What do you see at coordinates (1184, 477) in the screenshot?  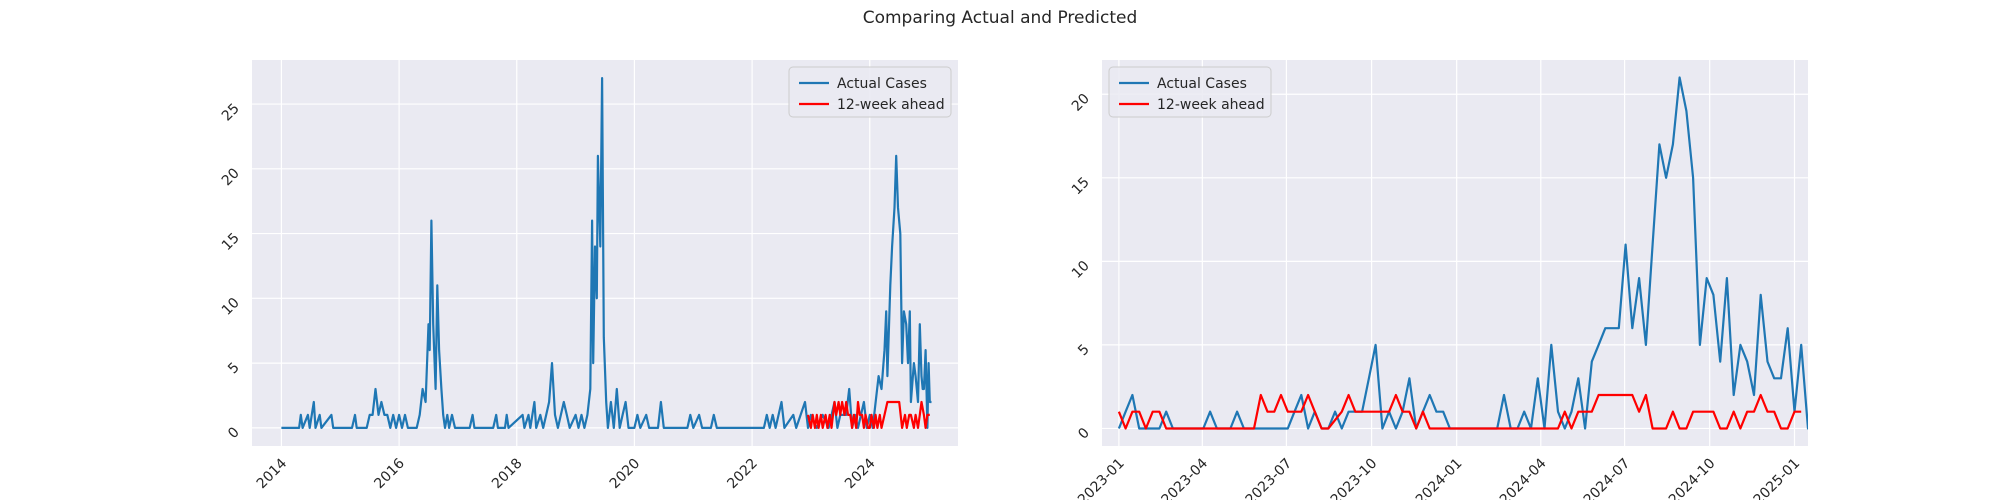 I see `x-tick-label: 2023-04` at bounding box center [1184, 477].